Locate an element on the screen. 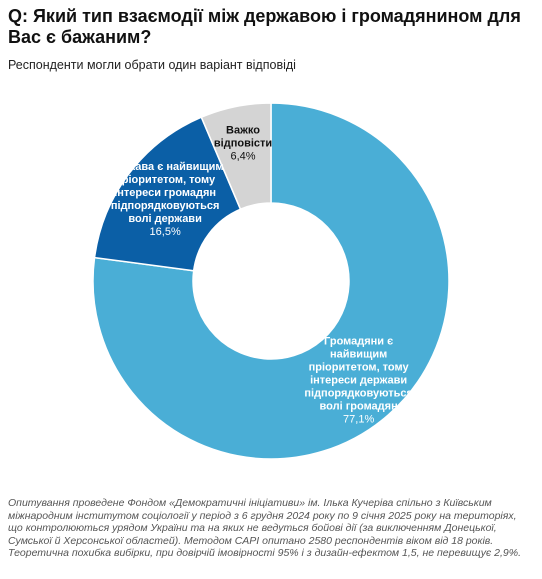  slice-value: 6,4% is located at coordinates (243, 156).